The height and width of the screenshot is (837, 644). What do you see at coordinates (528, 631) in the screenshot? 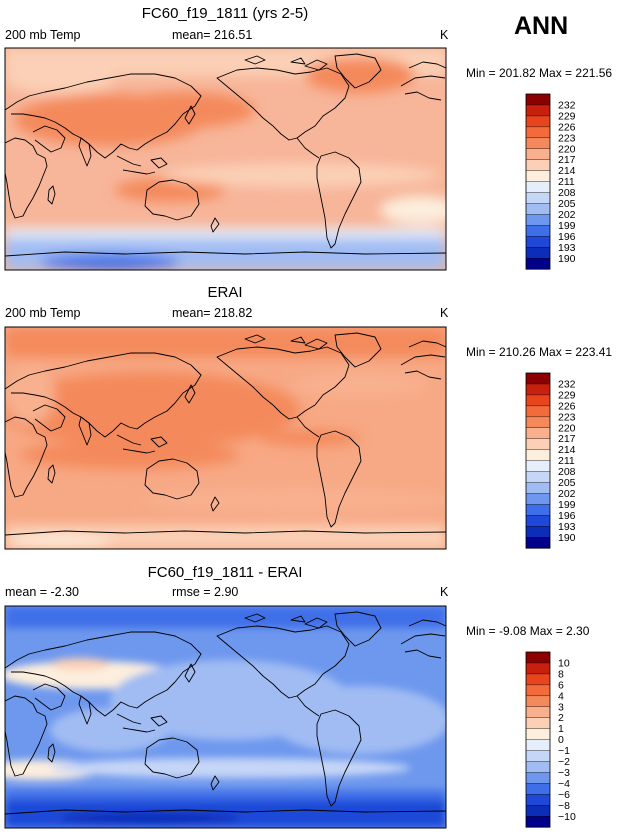
I see `panel-3-minmax: Min = -9.08 Max = 2.30` at bounding box center [528, 631].